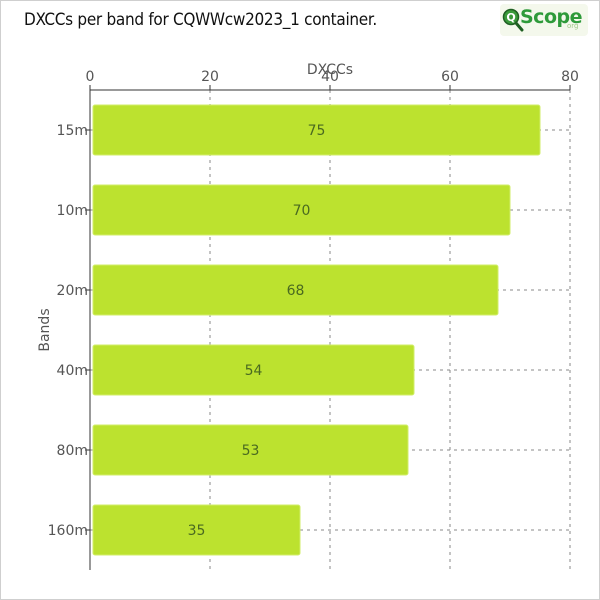  What do you see at coordinates (72, 291) in the screenshot?
I see `y-tick-label: 20m` at bounding box center [72, 291].